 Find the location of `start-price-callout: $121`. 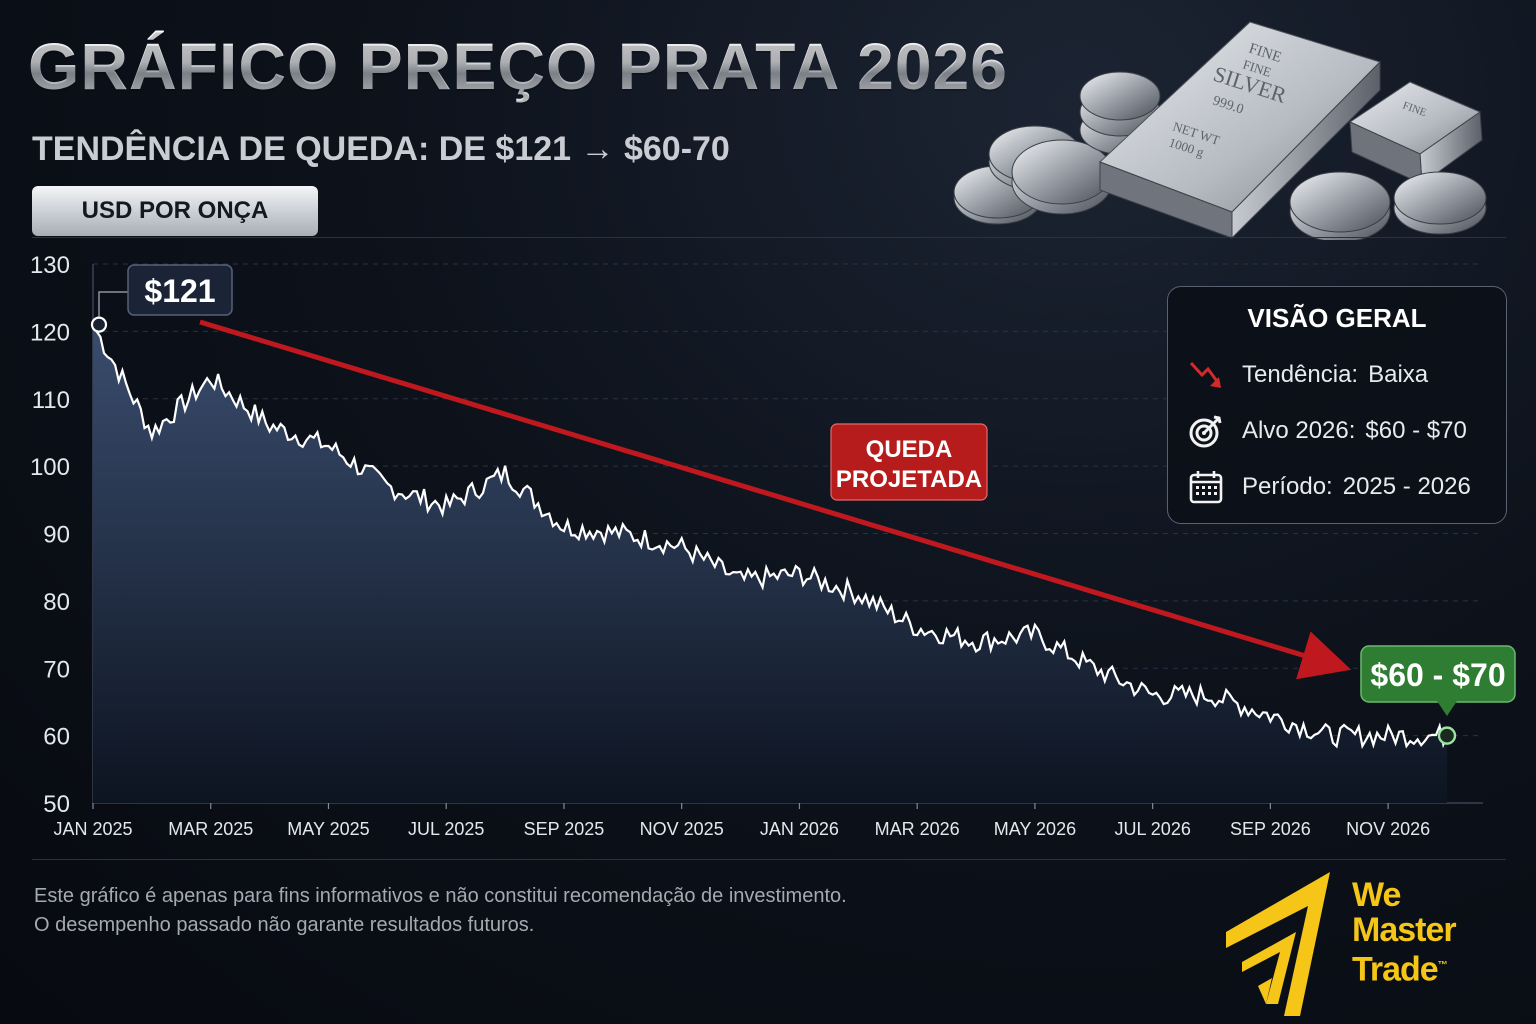

start-price-callout: $121 is located at coordinates (165, 290).